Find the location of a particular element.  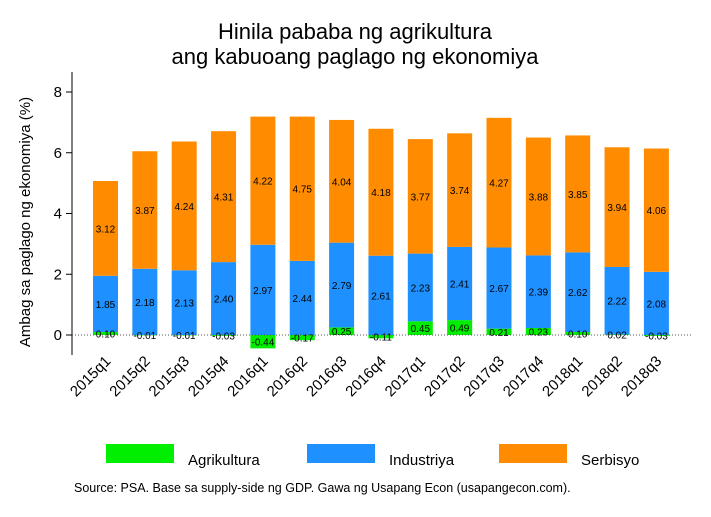

x-tick-label: 2015q1 is located at coordinates (90, 376).